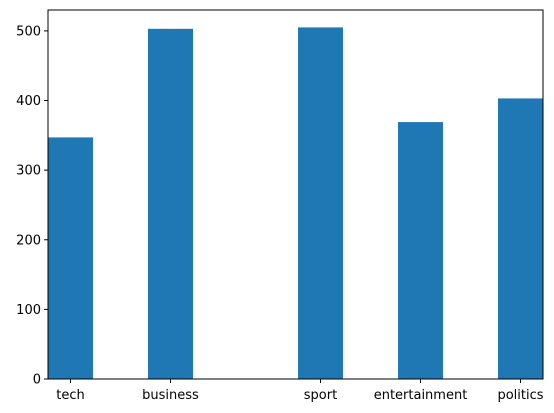 This screenshot has height=413, width=554. I want to click on x-tick-label: entertainment, so click(421, 395).